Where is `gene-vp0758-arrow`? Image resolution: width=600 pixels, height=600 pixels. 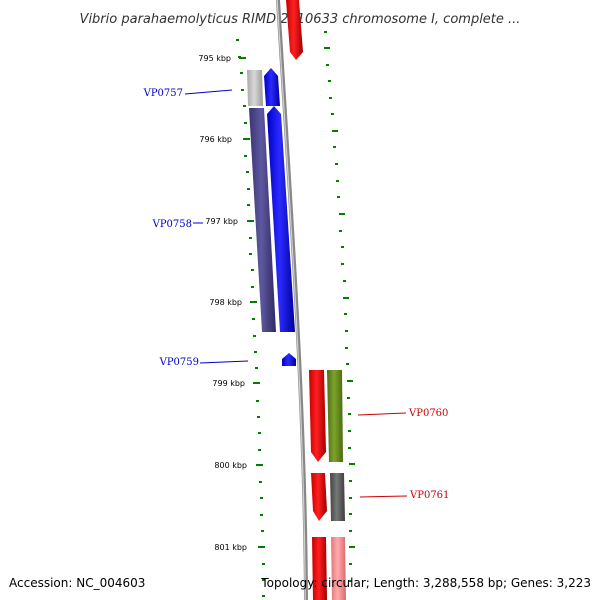
gene-vp0758-arrow is located at coordinates (281, 219).